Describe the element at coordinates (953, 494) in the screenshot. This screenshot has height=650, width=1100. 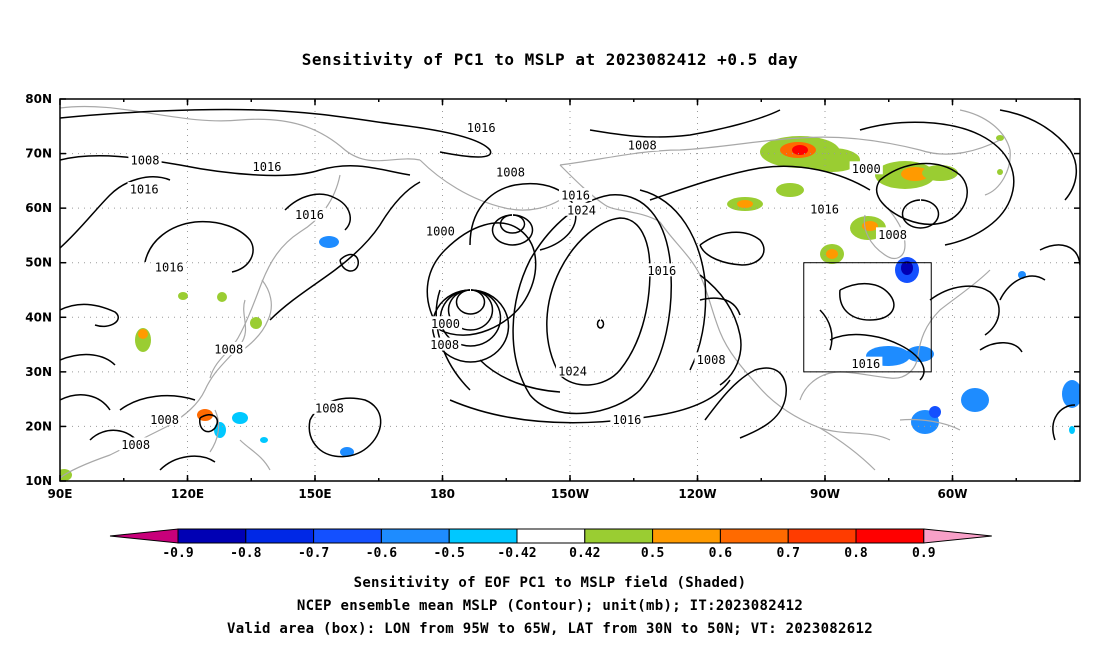
I see `lon-label: 60W` at that location.